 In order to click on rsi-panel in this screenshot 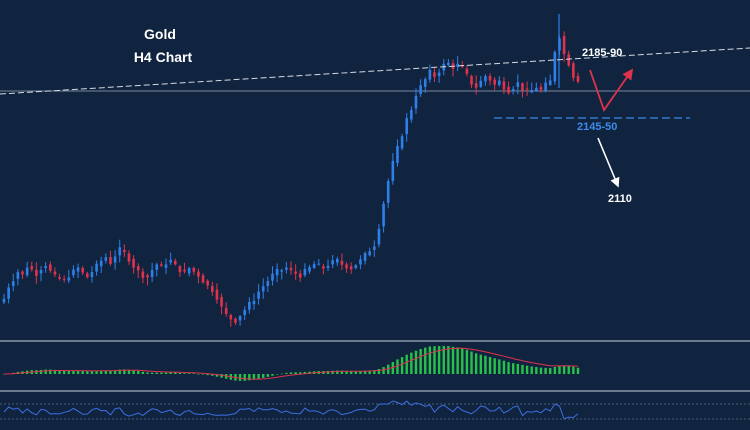, I will do `click(291, 410)`.